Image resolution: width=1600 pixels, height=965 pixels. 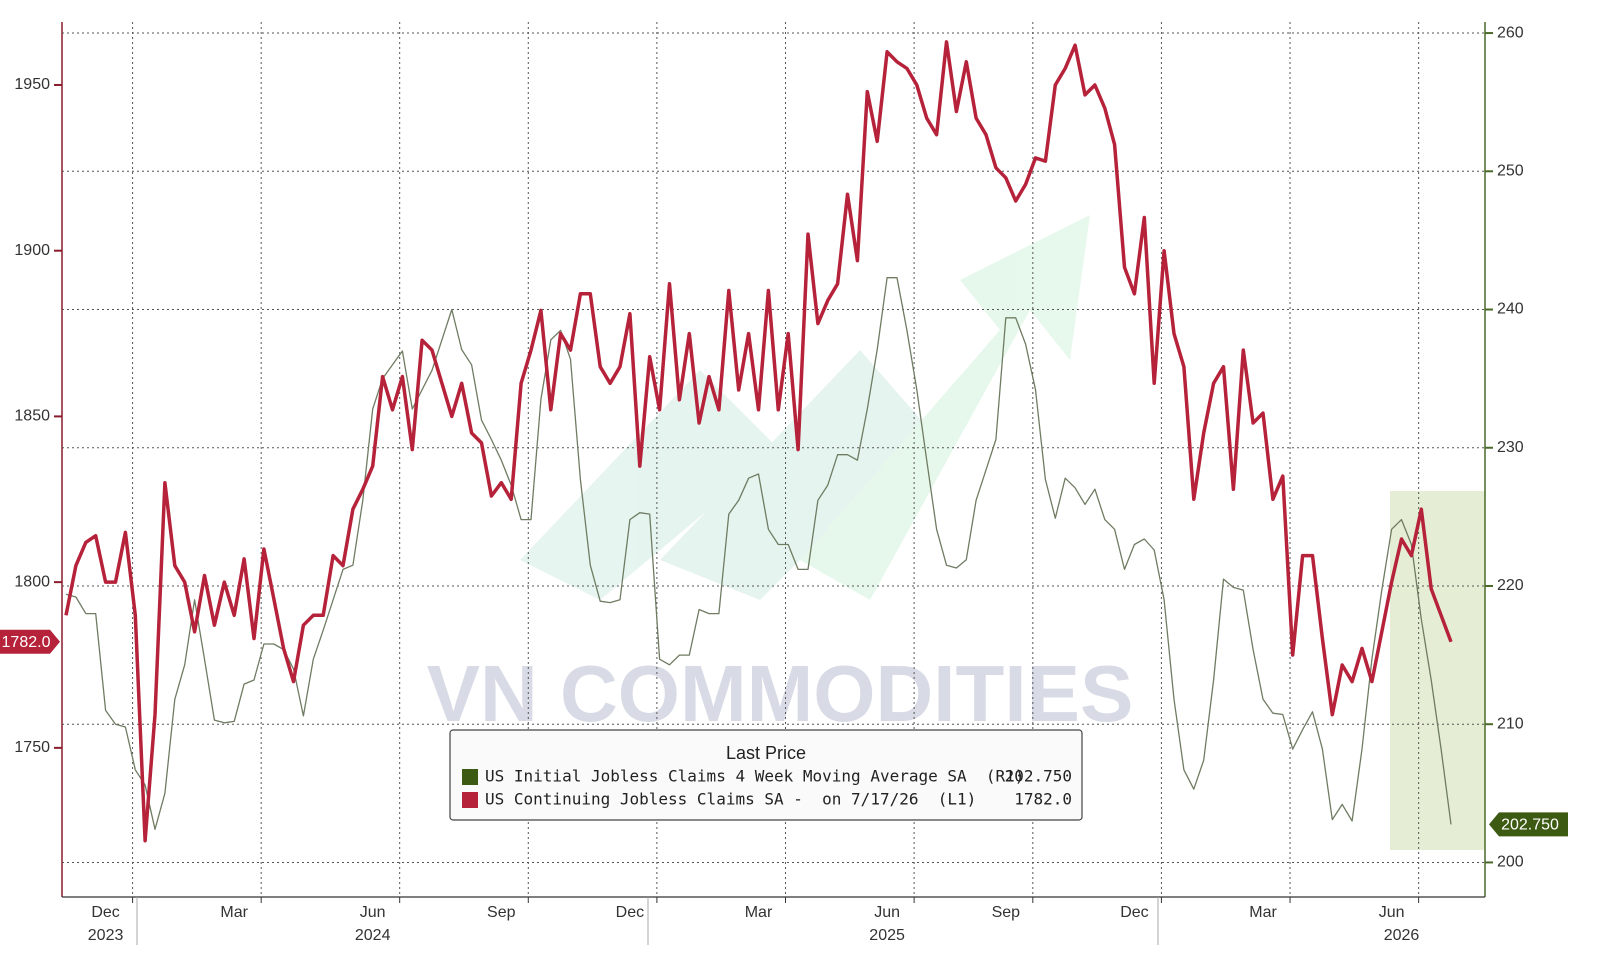 What do you see at coordinates (32, 416) in the screenshot?
I see `y-tick-label: 1850` at bounding box center [32, 416].